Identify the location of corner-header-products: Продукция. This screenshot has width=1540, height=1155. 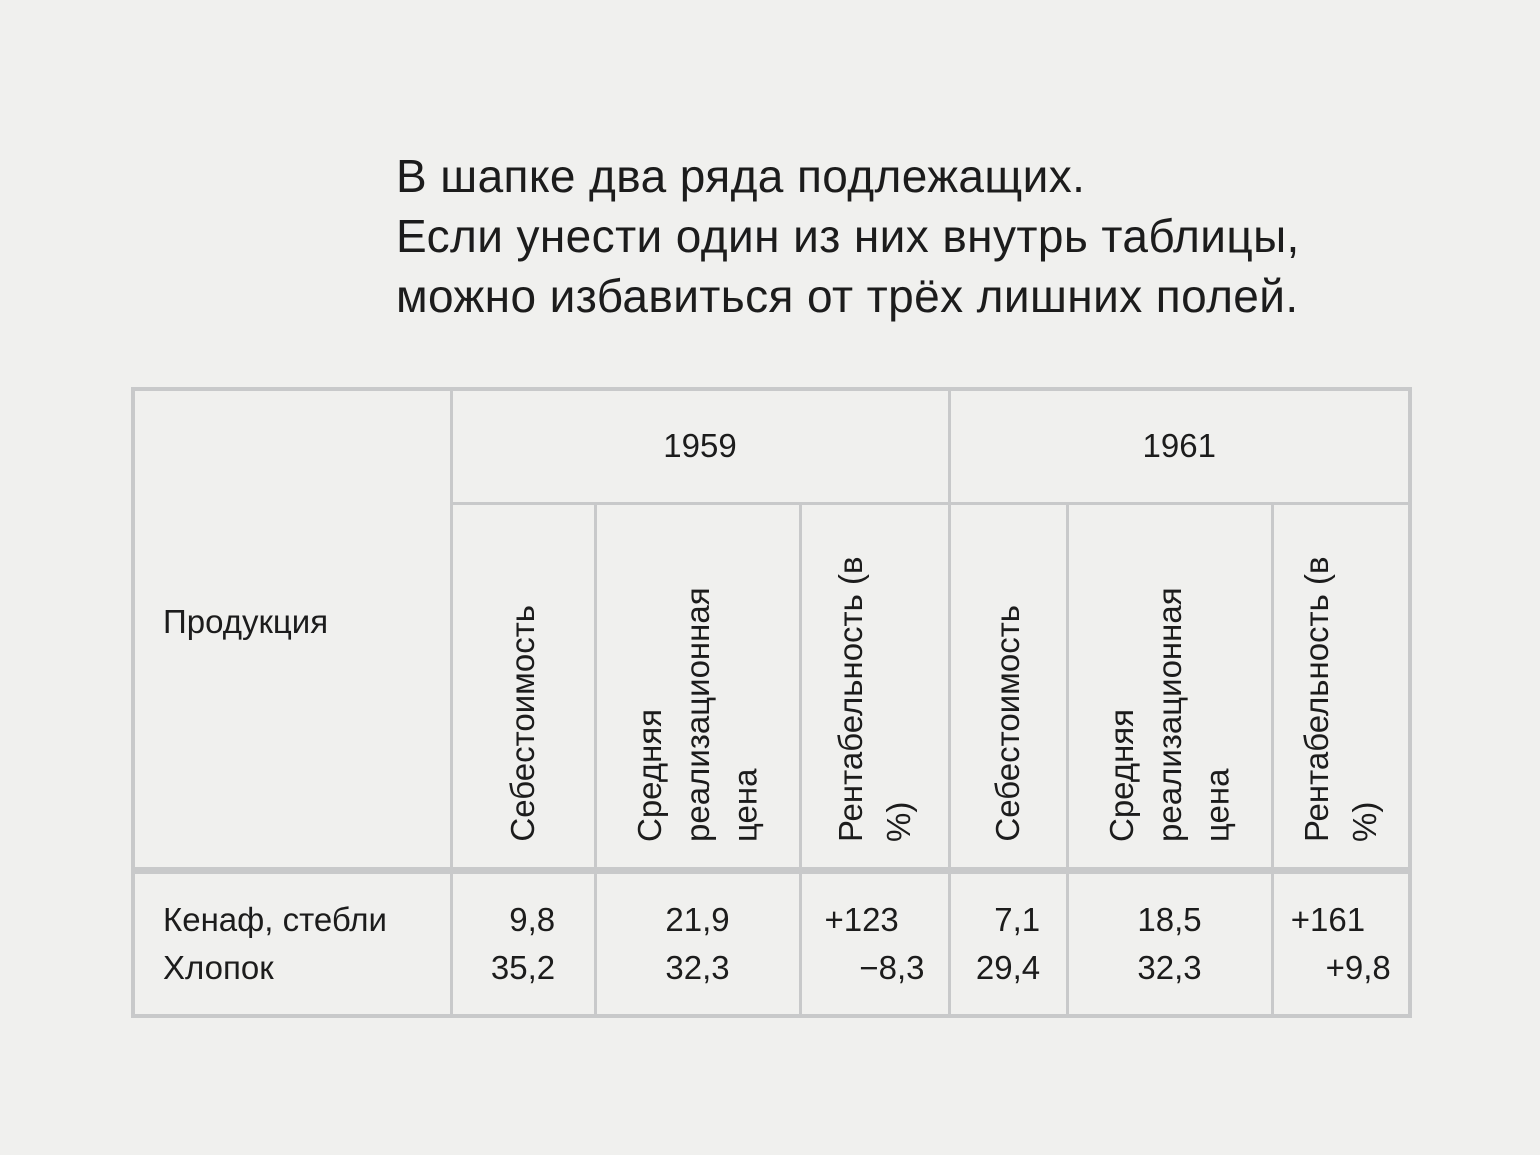
(292, 629).